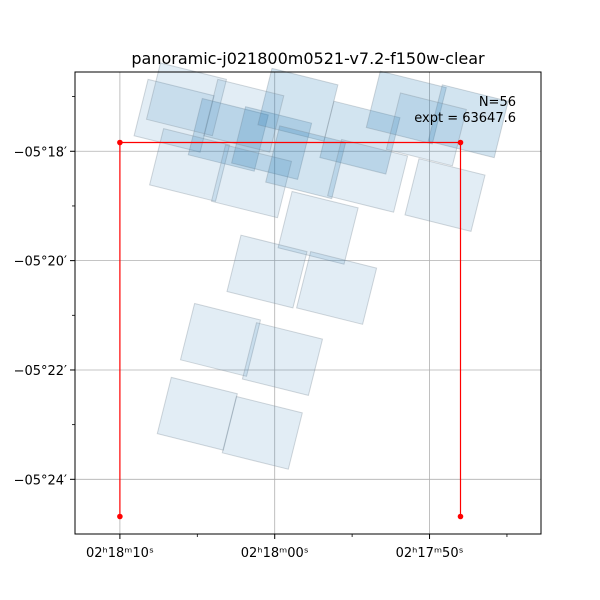 This screenshot has height=600, width=600. I want to click on x-tick-label: 02ʰ18ᵐ10ˢ, so click(120, 553).